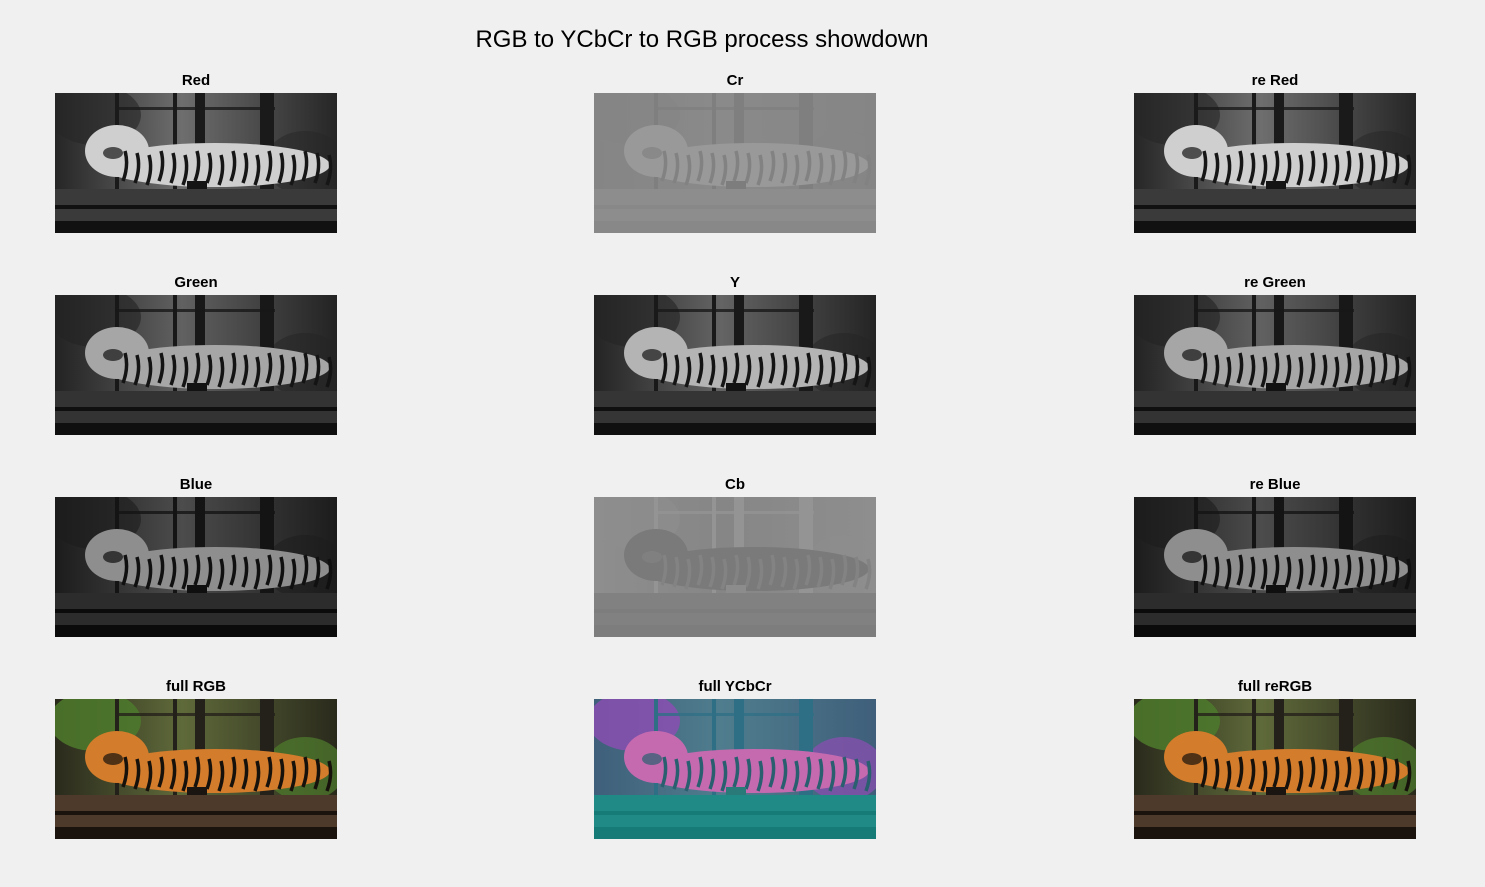 This screenshot has height=887, width=1485. Describe the element at coordinates (734, 282) in the screenshot. I see `subplot-title: Y` at that location.